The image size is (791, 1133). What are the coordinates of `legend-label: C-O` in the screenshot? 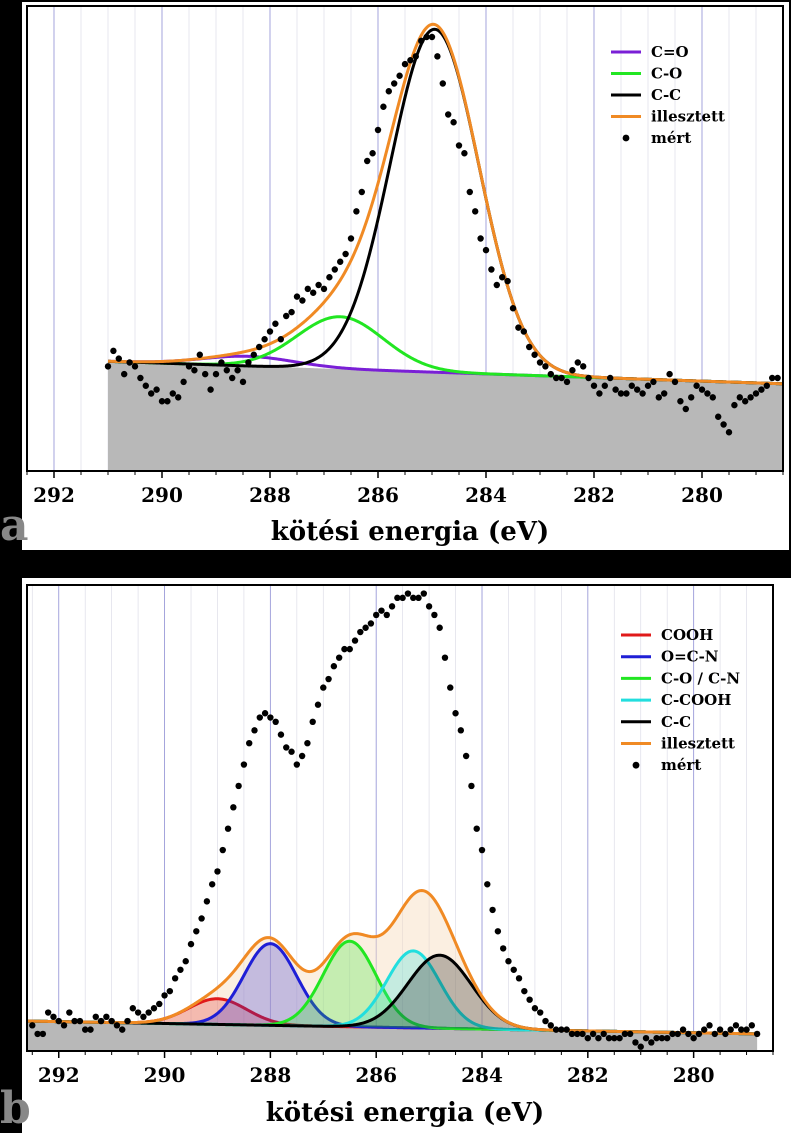 It's located at (666, 74).